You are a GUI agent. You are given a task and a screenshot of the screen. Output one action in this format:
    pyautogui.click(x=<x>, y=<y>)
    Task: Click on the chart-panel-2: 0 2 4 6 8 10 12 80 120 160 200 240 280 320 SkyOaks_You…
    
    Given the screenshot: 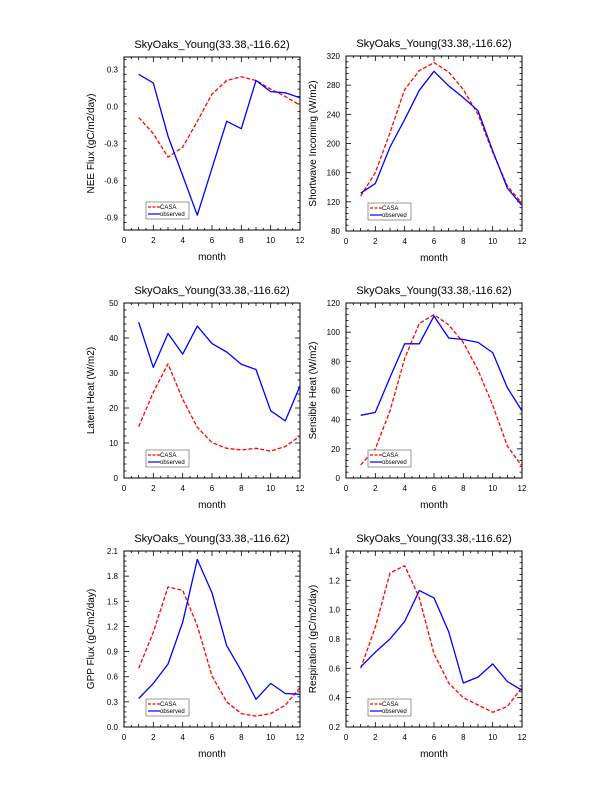 What is the action you would take?
    pyautogui.click(x=417, y=151)
    